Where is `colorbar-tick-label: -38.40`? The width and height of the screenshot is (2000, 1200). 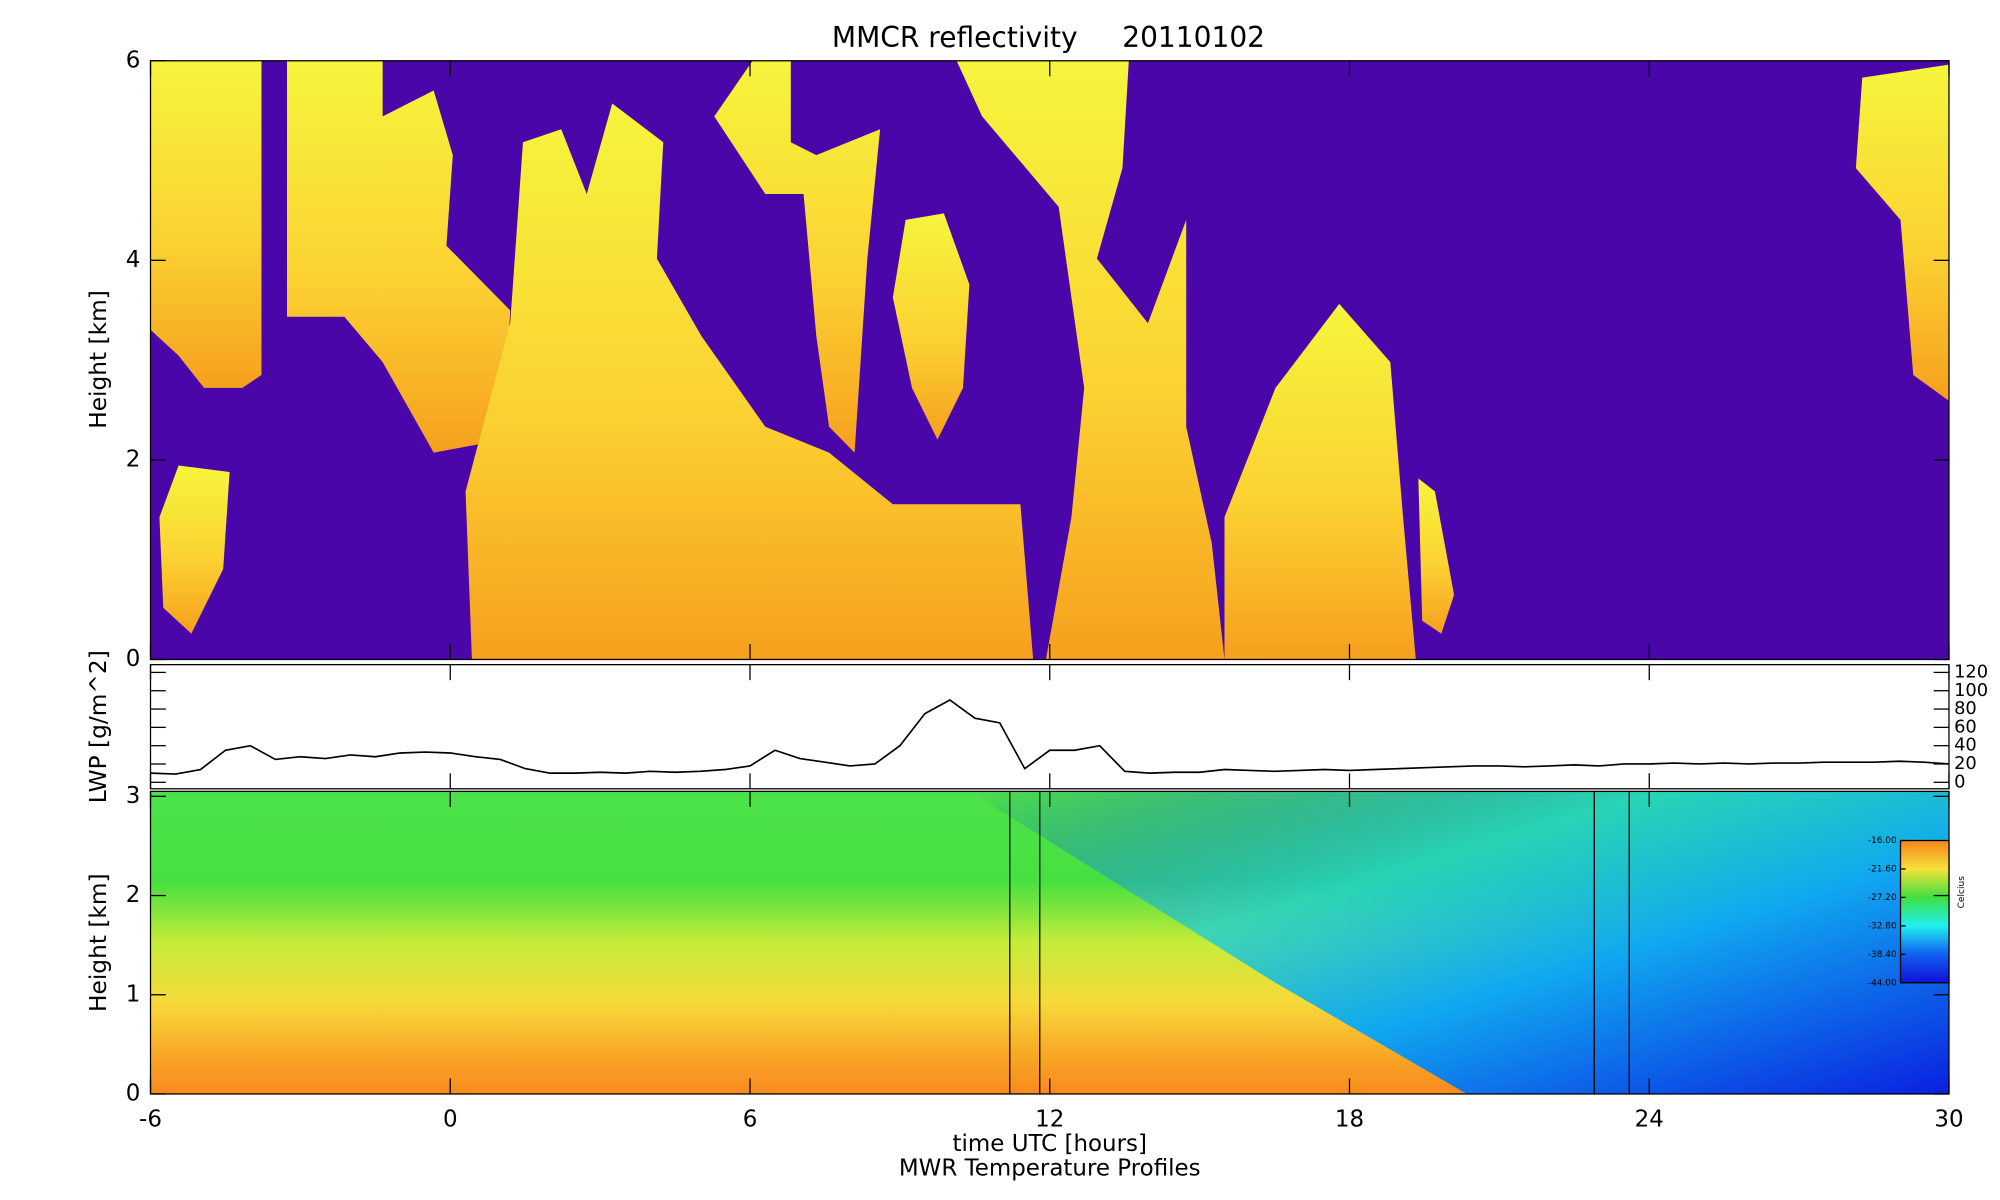 colorbar-tick-label: -38.40 is located at coordinates (1882, 955).